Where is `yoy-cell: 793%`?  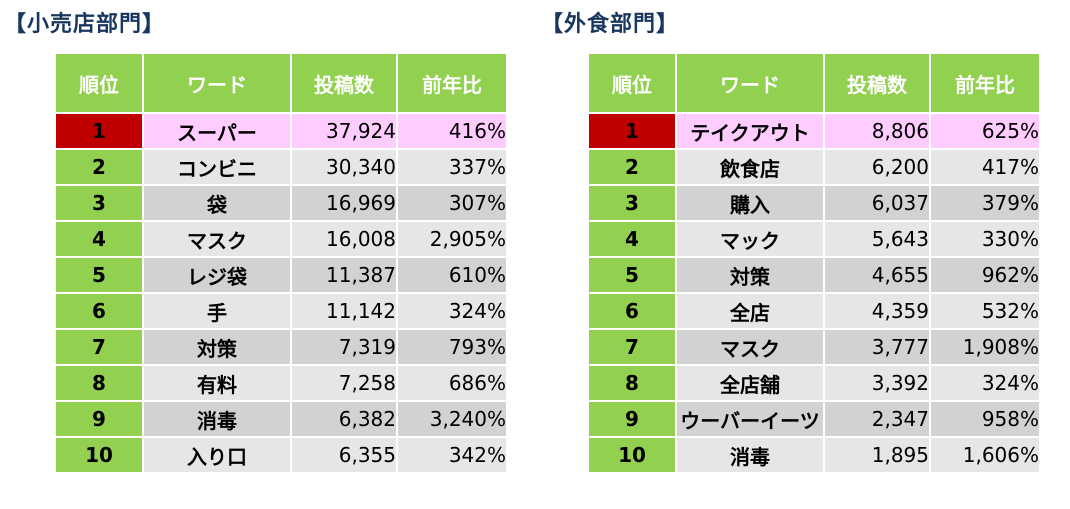
yoy-cell: 793% is located at coordinates (452, 347).